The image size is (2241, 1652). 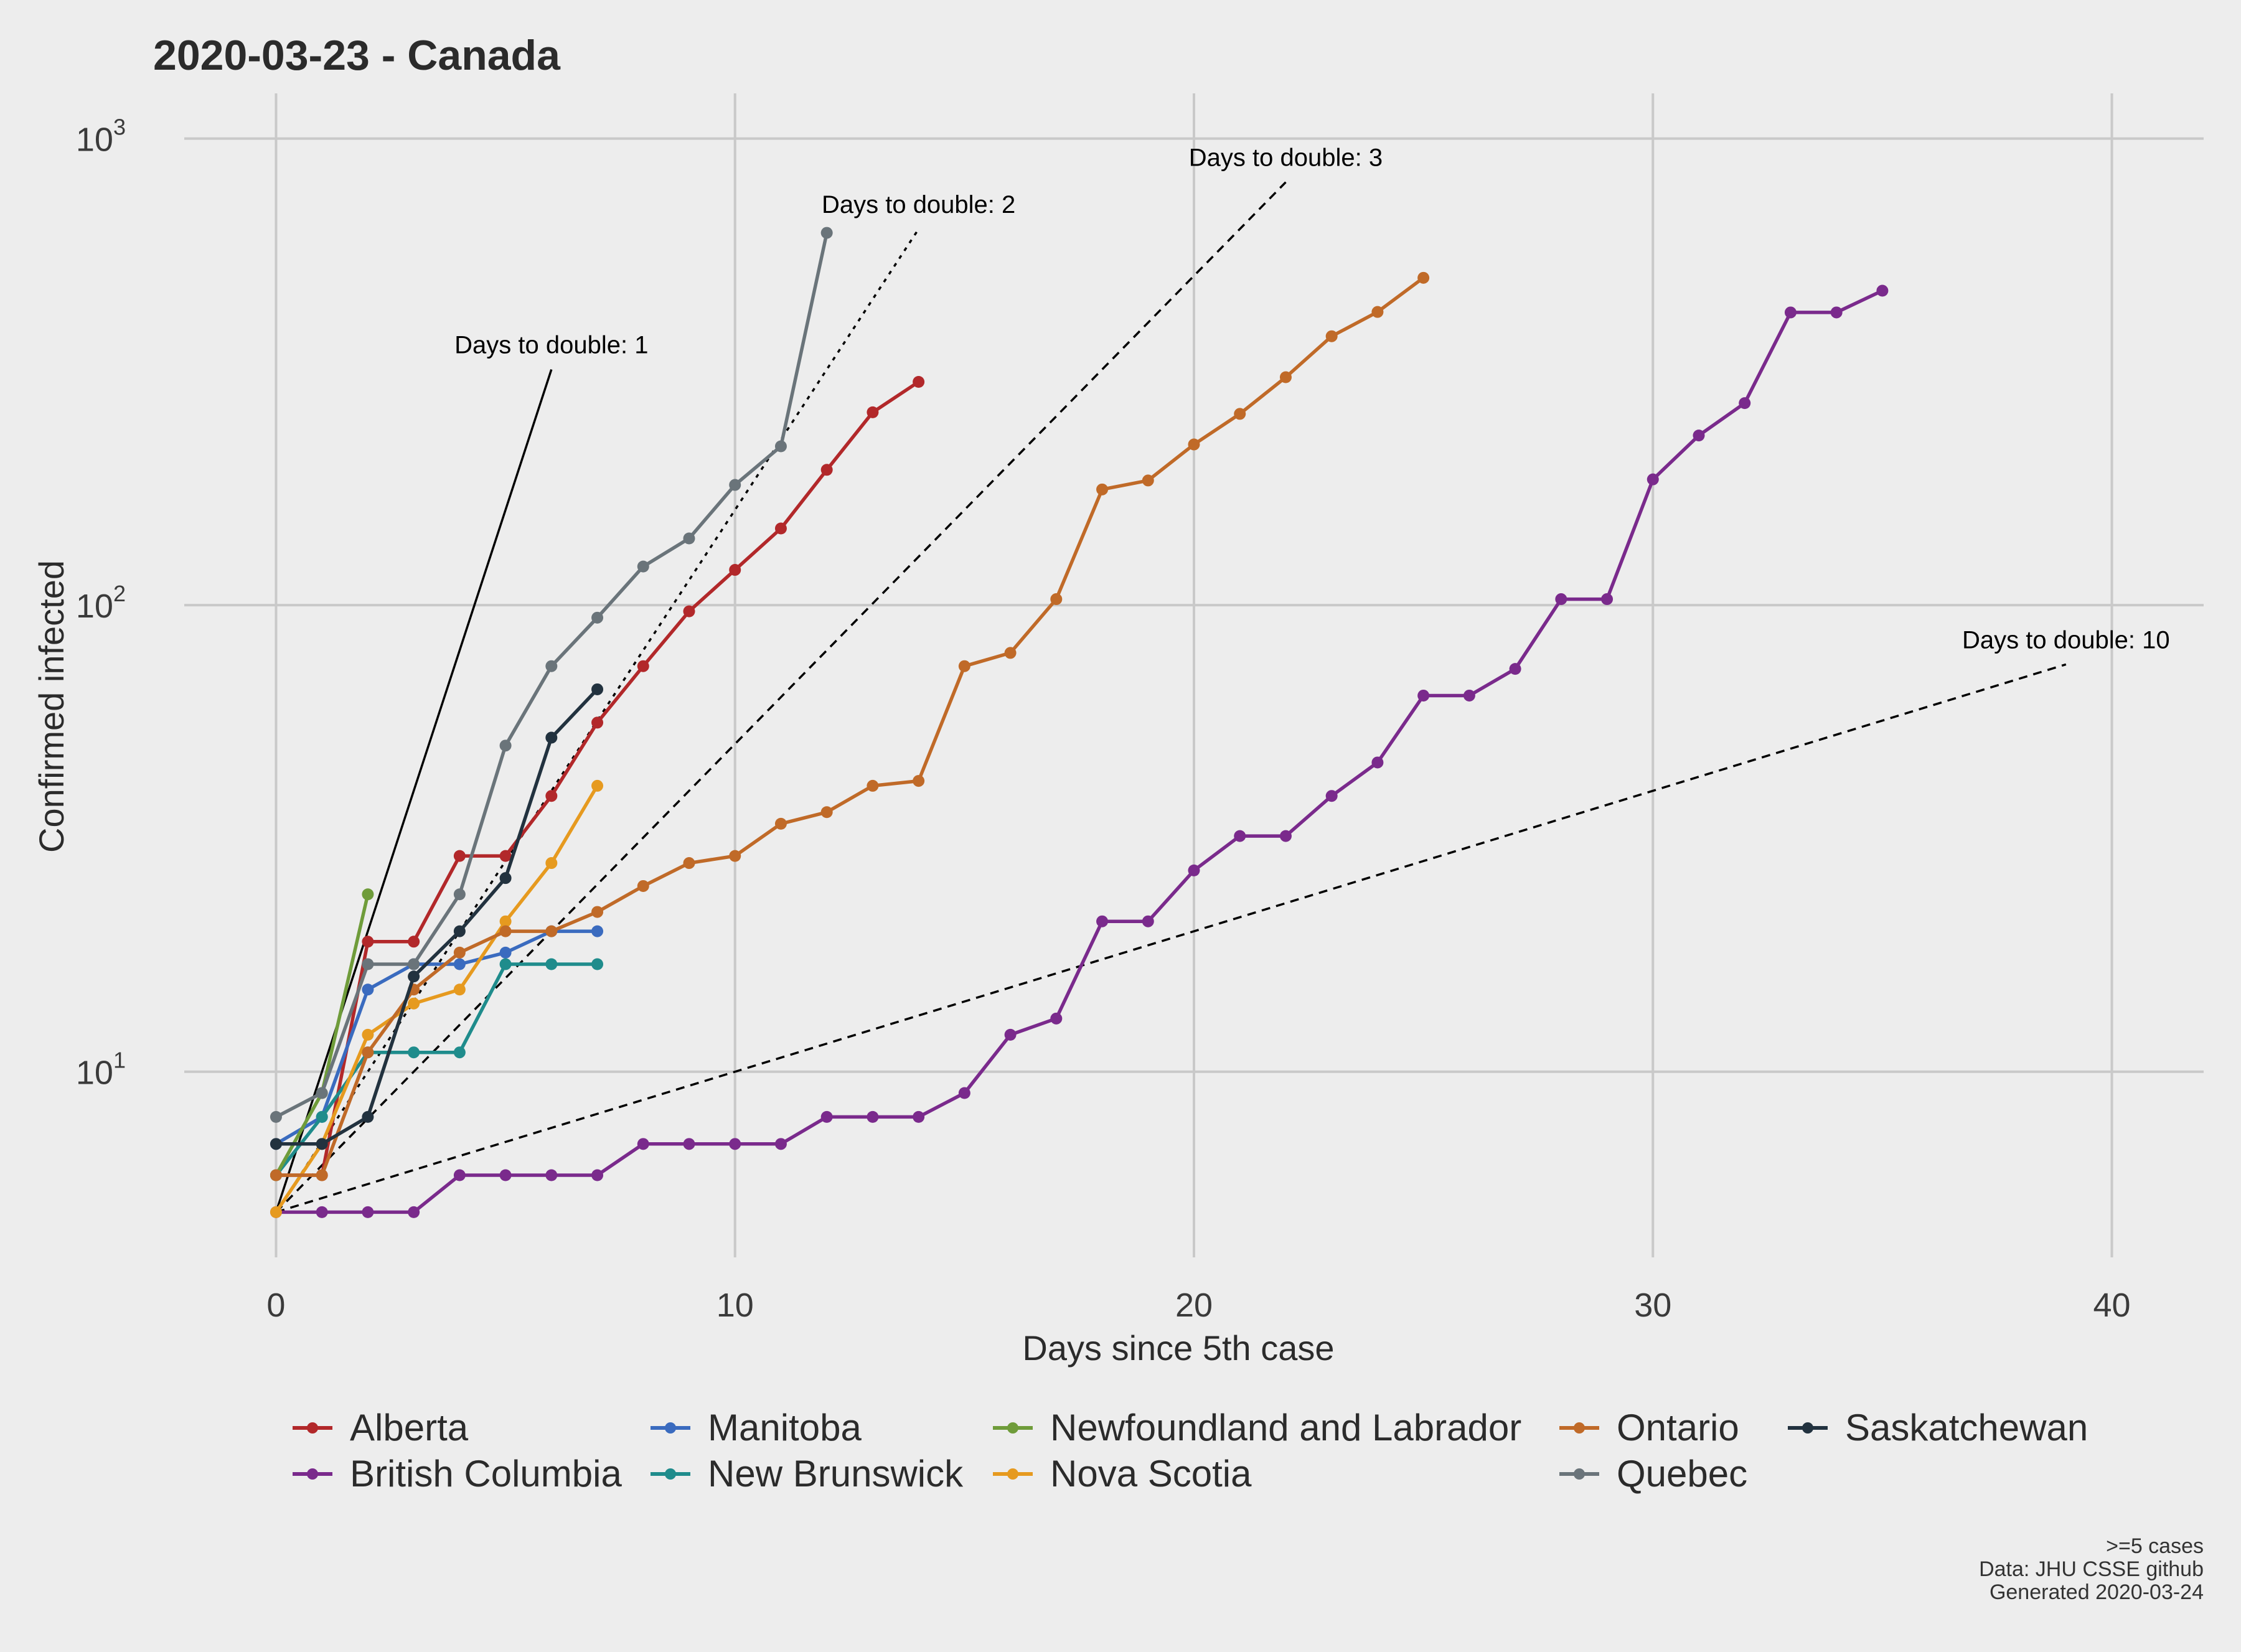 I want to click on series-saskatchewan, so click(x=437, y=916).